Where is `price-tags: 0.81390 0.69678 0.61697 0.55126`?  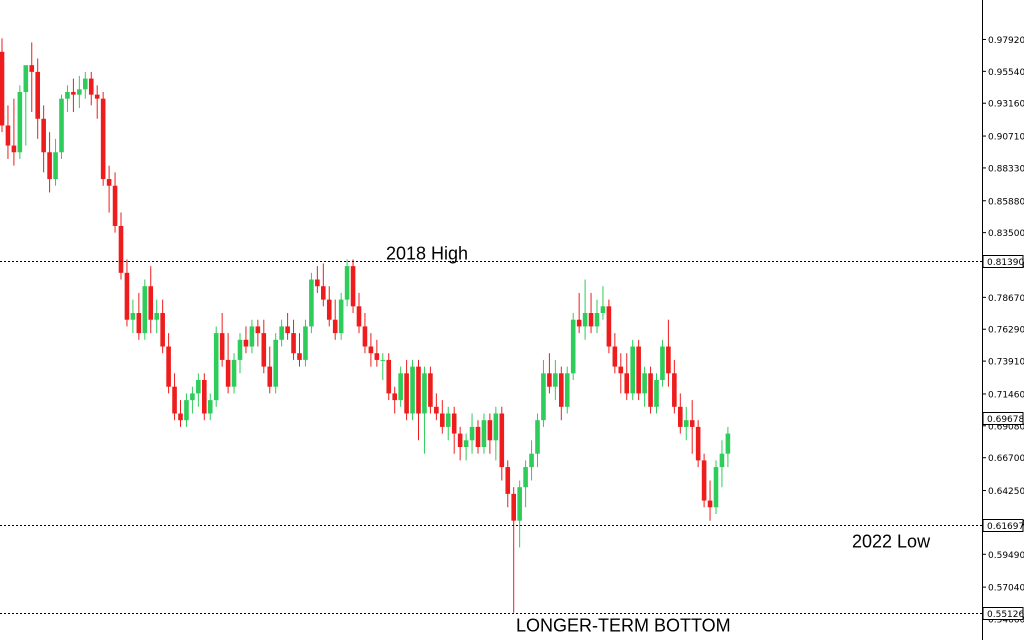 price-tags: 0.81390 0.69678 0.61697 0.55126 is located at coordinates (1003, 437).